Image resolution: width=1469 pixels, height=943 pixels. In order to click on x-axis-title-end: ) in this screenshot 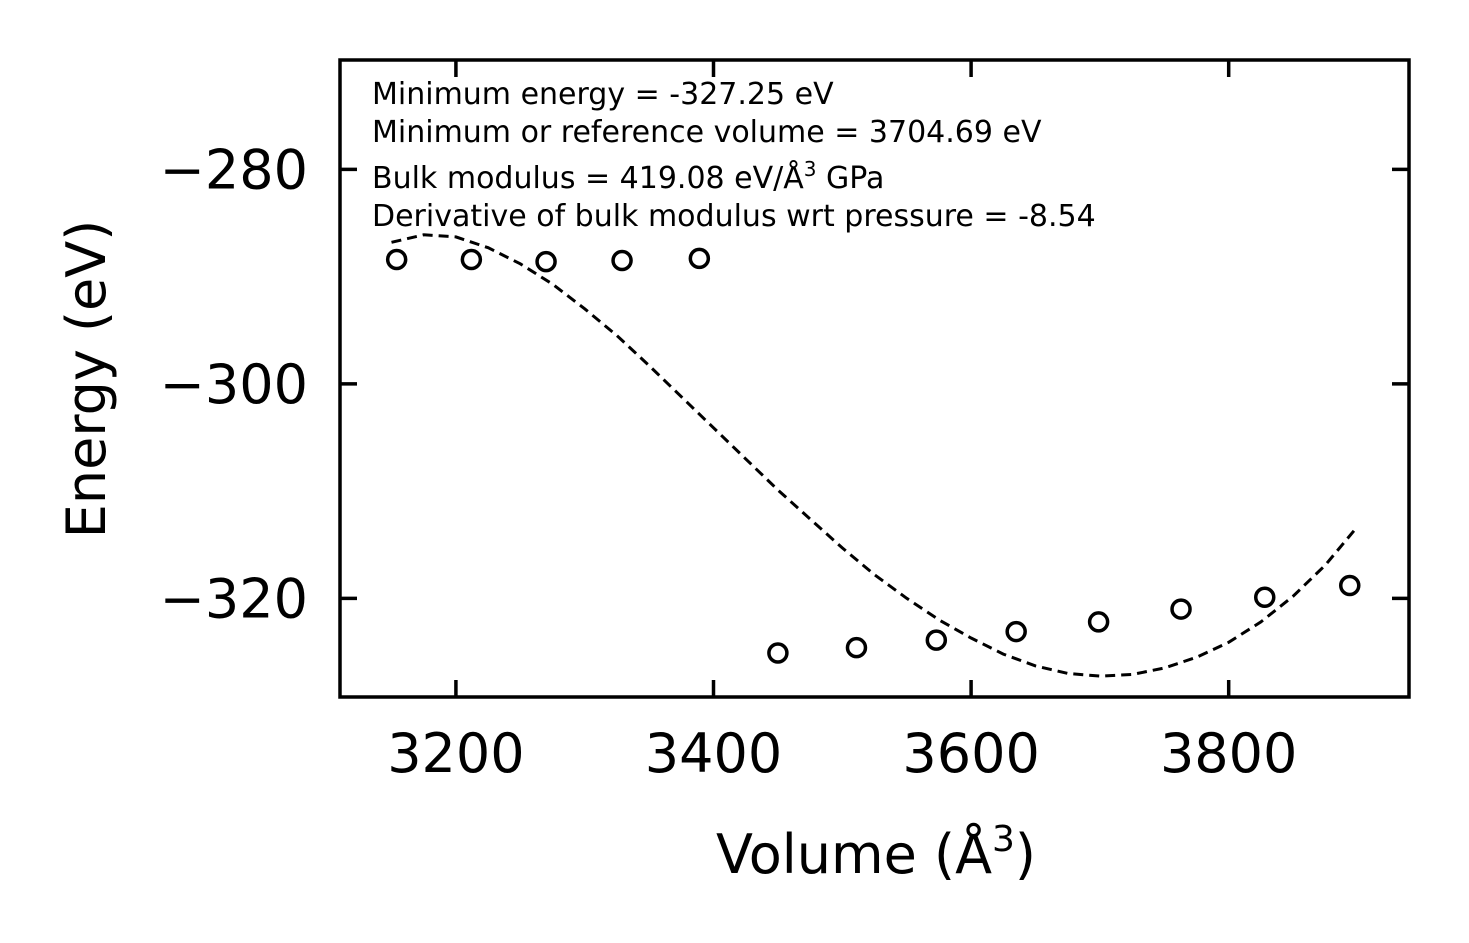, I will do `click(1025, 854)`.